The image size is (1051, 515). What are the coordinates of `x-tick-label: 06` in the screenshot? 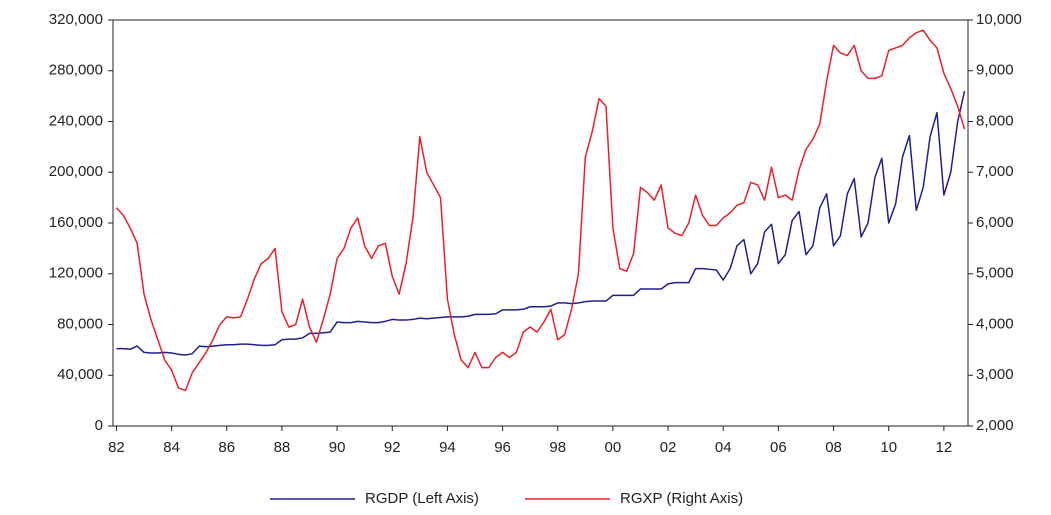 It's located at (778, 447).